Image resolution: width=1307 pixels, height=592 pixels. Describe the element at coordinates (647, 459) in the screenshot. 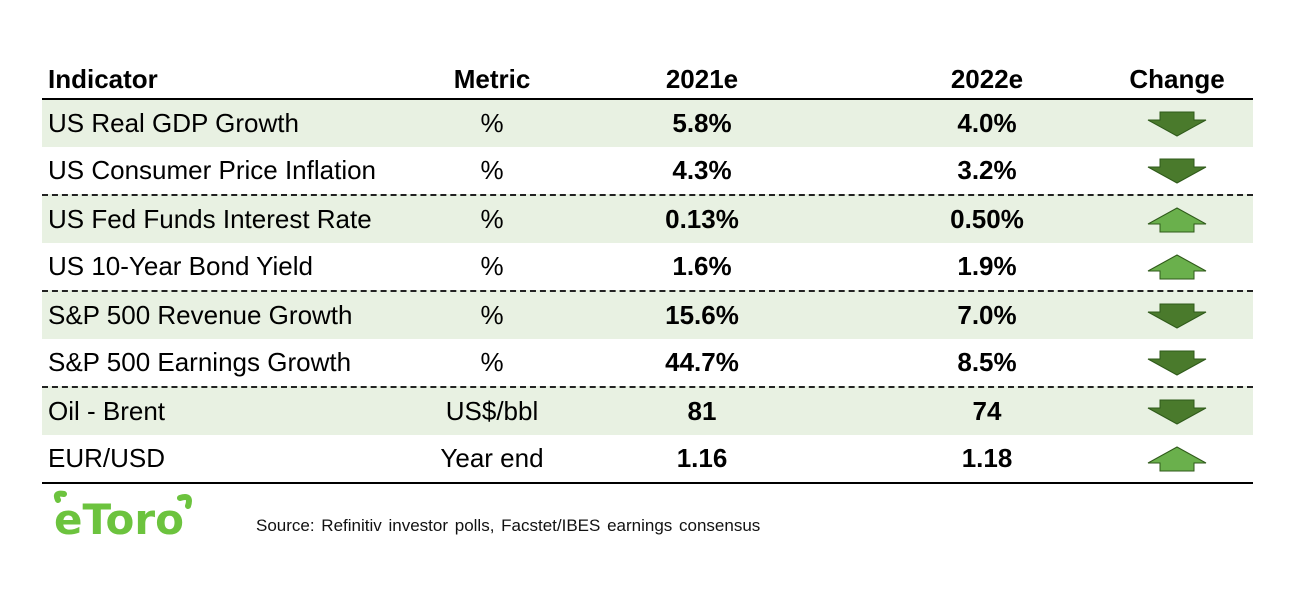

I see `table-row: EUR/USD Year end 1.16 1.18` at that location.